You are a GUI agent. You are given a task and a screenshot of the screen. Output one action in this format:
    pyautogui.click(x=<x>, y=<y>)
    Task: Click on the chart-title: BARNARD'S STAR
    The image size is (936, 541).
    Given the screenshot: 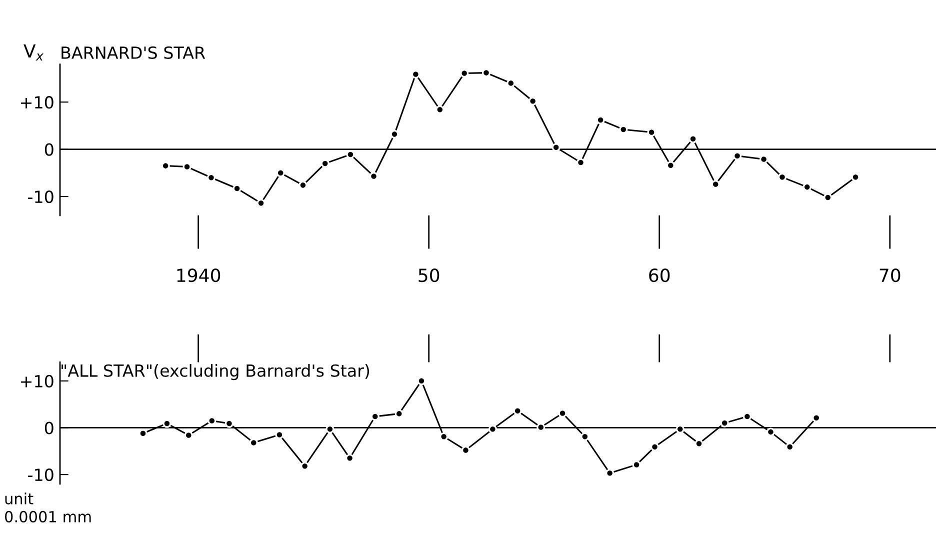 What is the action you would take?
    pyautogui.click(x=134, y=52)
    